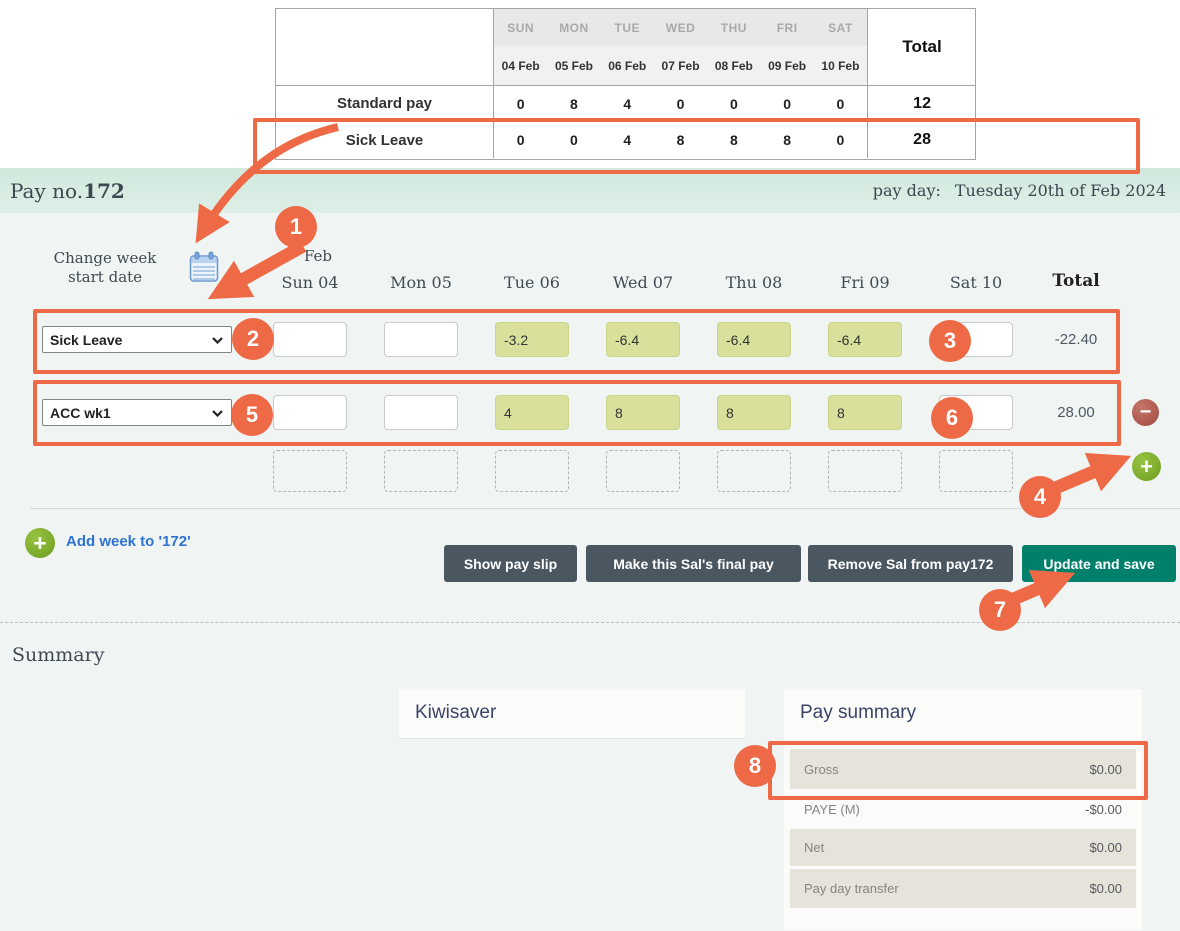  What do you see at coordinates (910, 563) in the screenshot?
I see `remove-from-pay-button: Remove Sal from pay172` at bounding box center [910, 563].